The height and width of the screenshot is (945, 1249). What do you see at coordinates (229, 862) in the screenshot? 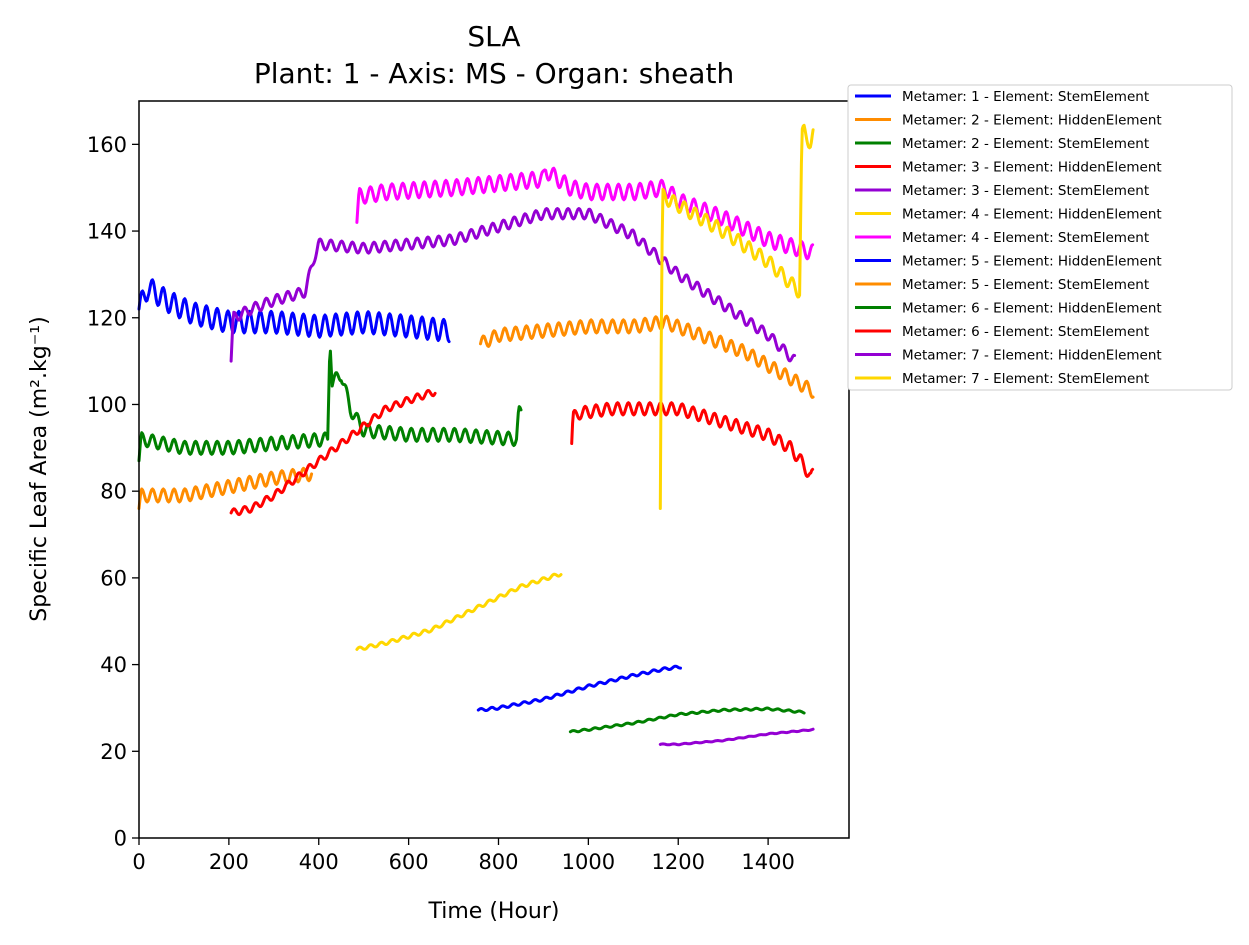
I see `x-tick-label: 200` at bounding box center [229, 862].